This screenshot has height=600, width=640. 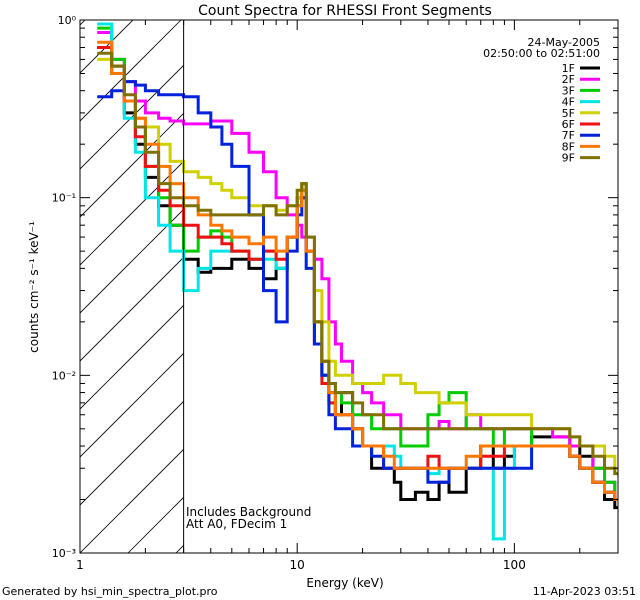 What do you see at coordinates (344, 583) in the screenshot?
I see `x-axis-label: Energy (keV)` at bounding box center [344, 583].